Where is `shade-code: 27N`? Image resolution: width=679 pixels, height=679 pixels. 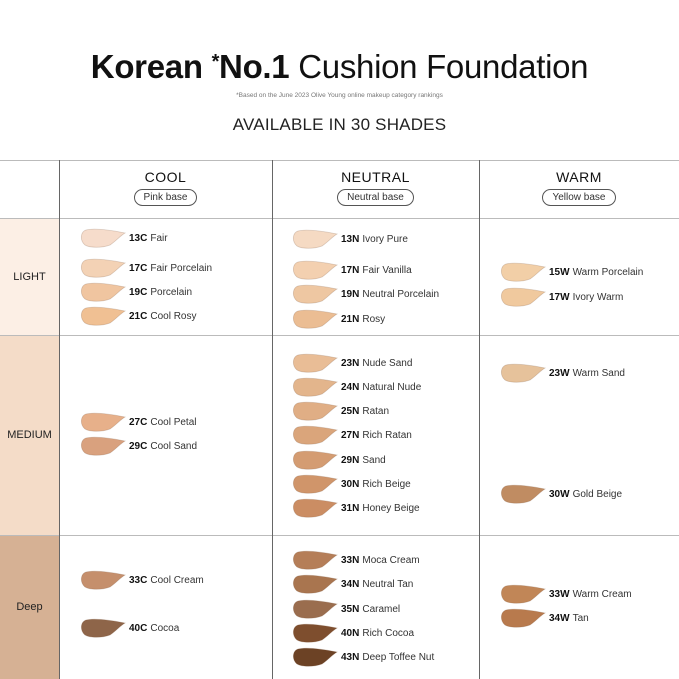 shade-code: 27N is located at coordinates (350, 435).